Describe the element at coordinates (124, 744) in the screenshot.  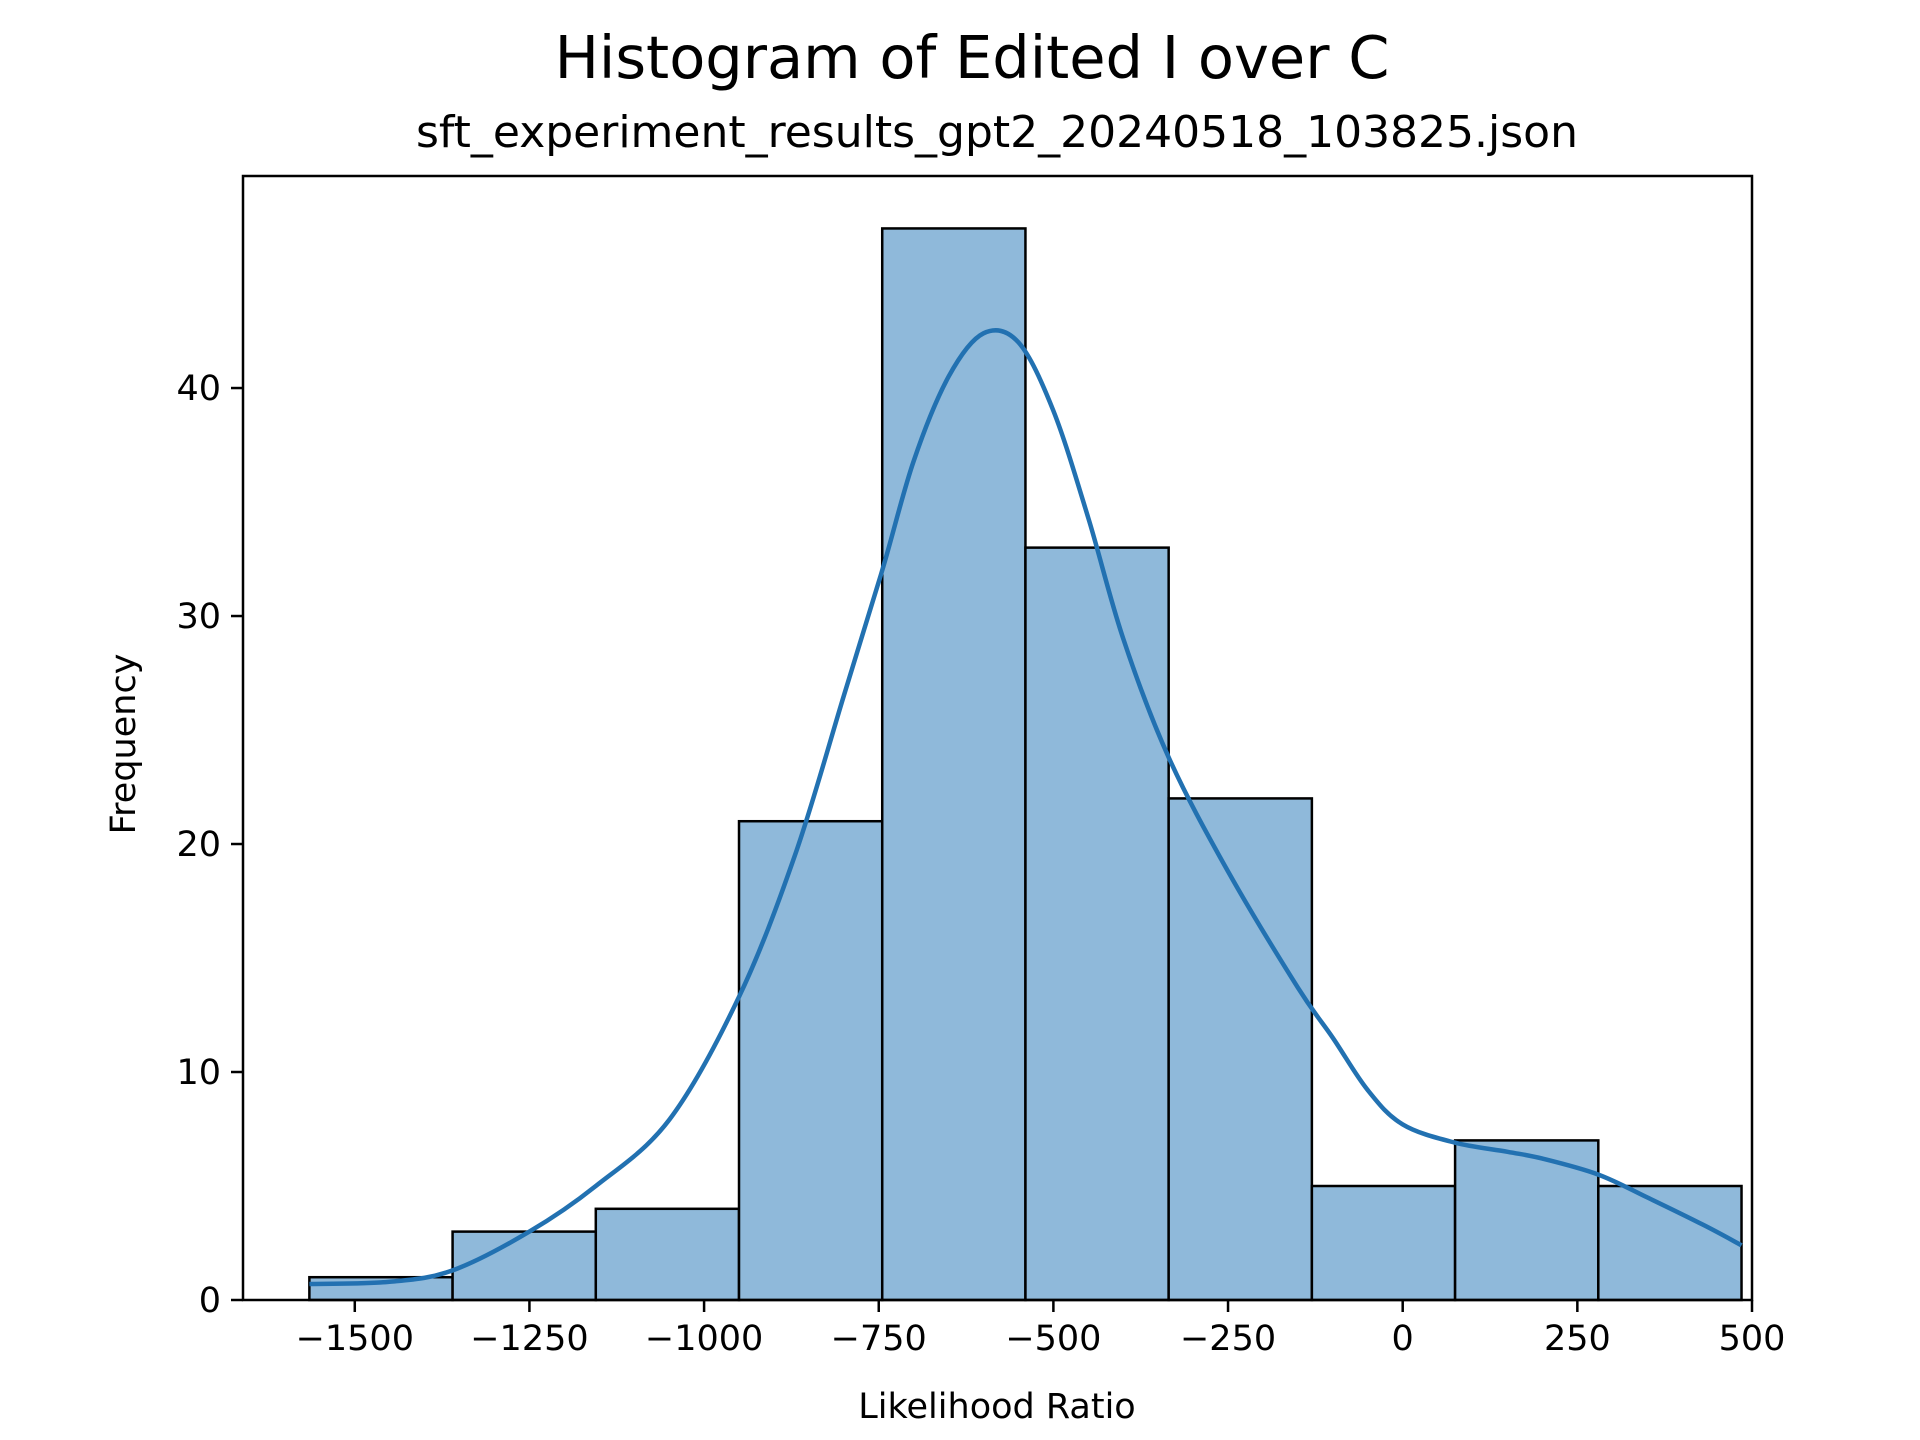
I see `y-axis-label: Frequency` at that location.